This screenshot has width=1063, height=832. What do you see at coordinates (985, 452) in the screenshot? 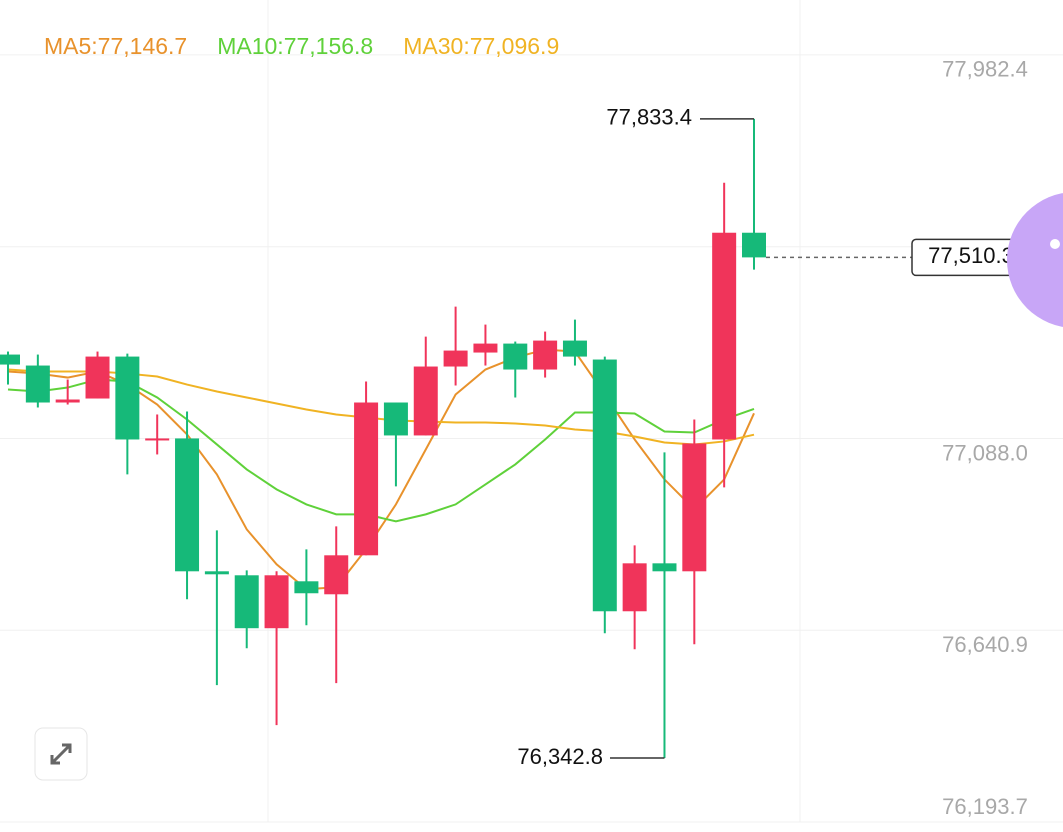
I see `y-tick-label: 77,088.0` at bounding box center [985, 452].